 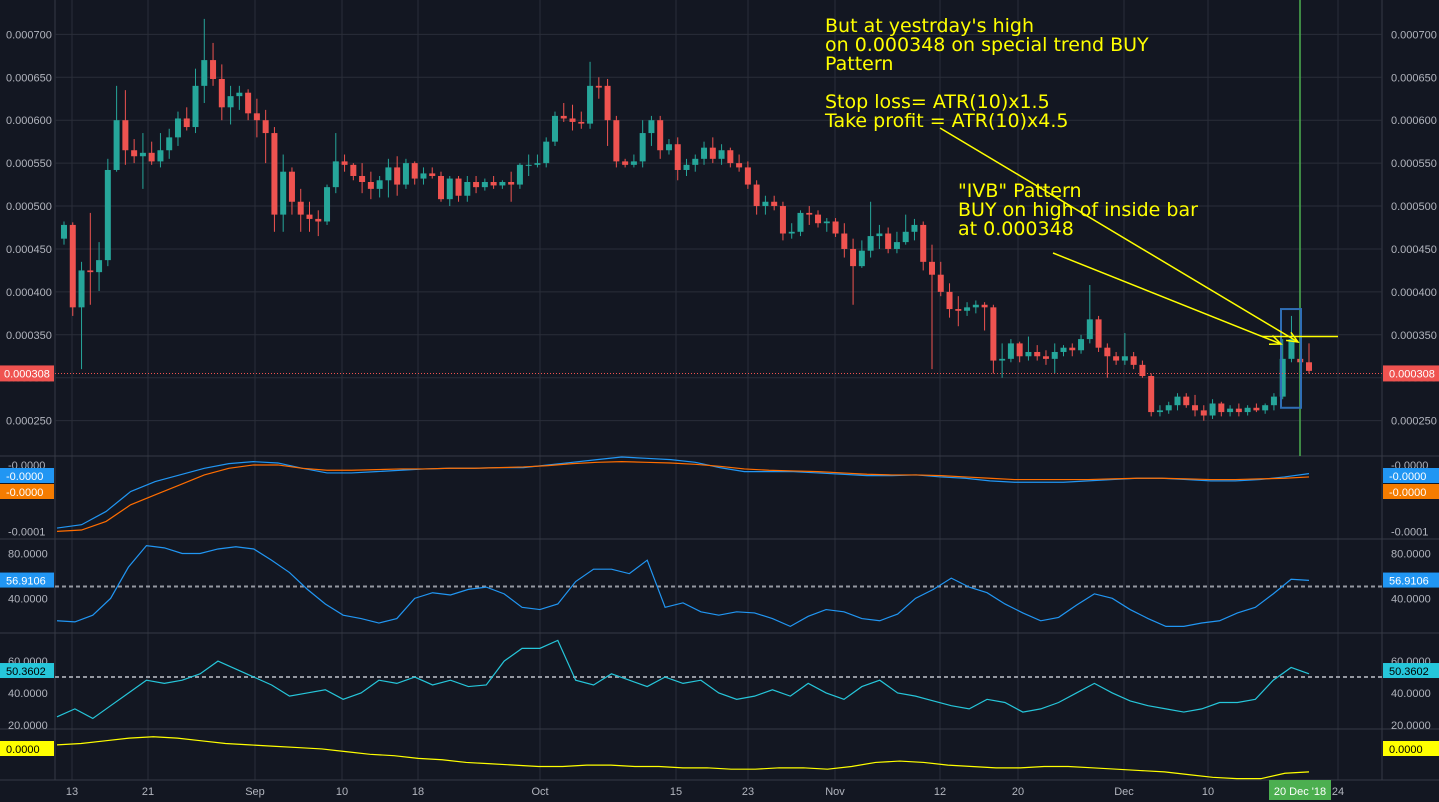 I want to click on right-price-tick-label: 0.000550, so click(x=1414, y=164).